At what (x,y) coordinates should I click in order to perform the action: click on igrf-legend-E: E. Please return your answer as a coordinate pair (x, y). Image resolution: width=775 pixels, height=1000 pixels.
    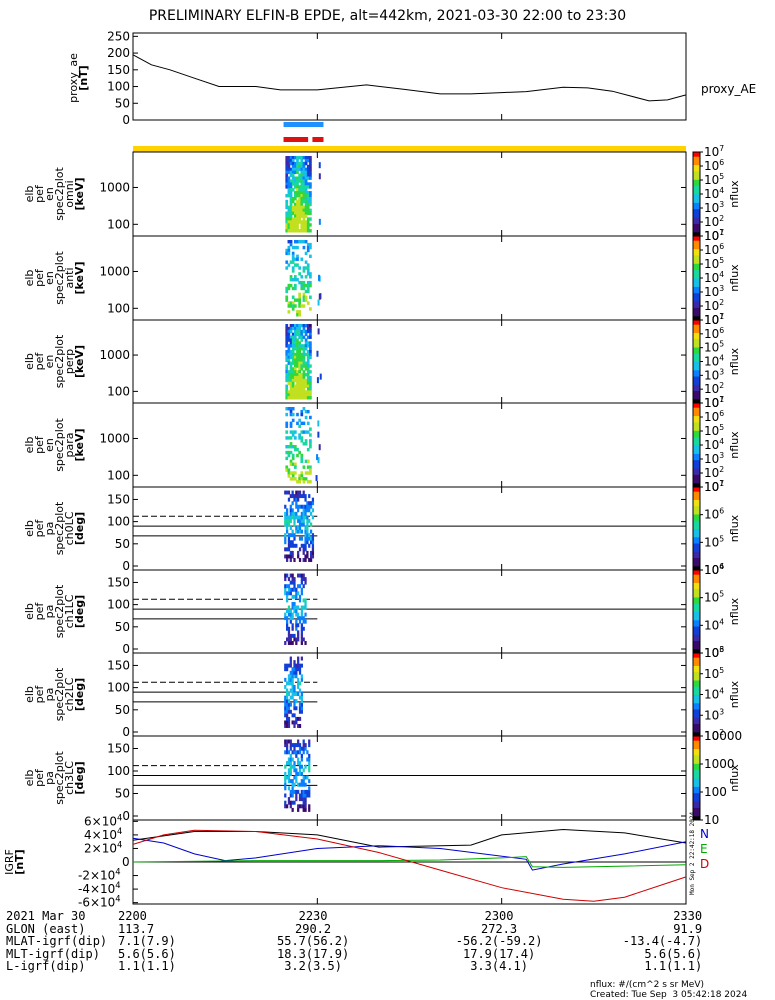
    Looking at the image, I should click on (704, 849).